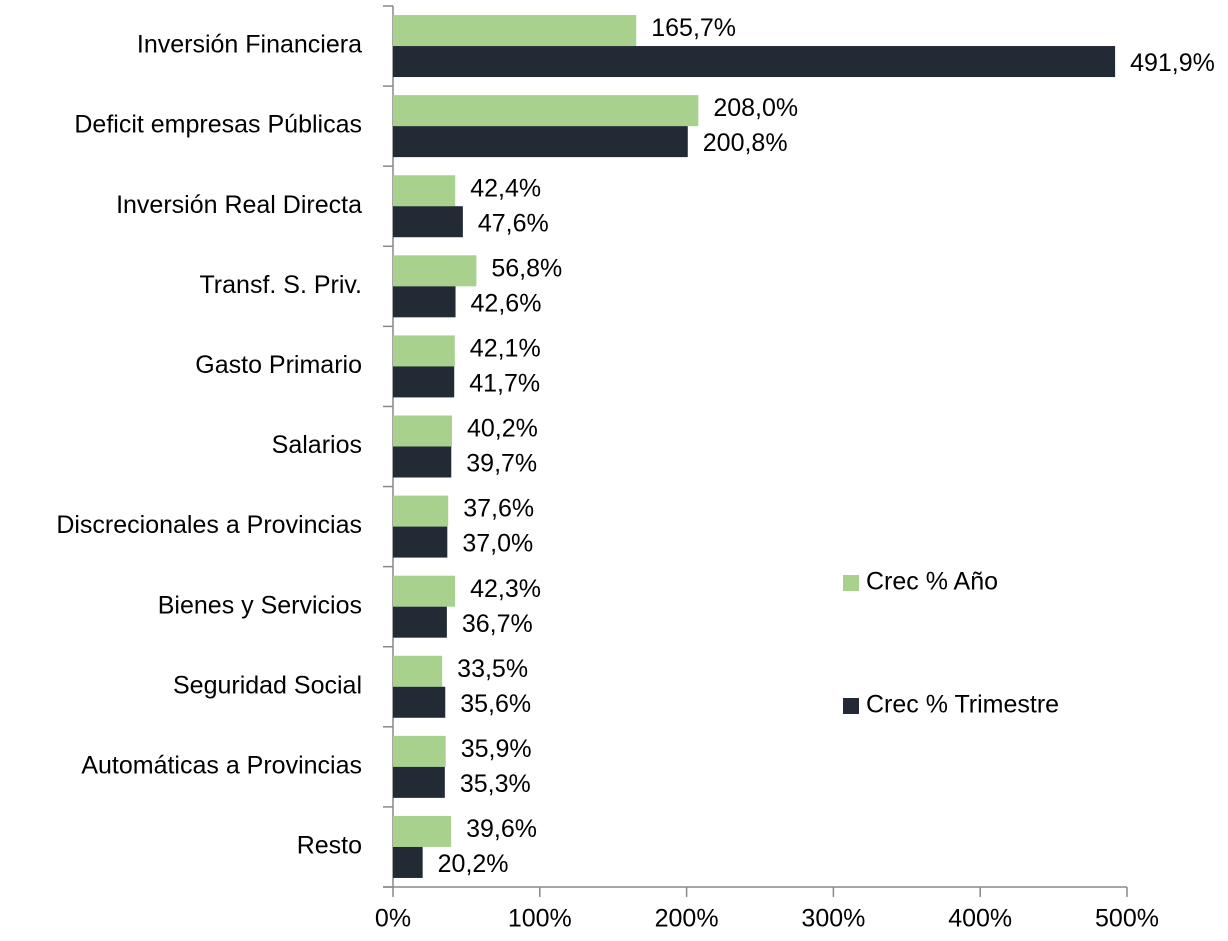  What do you see at coordinates (498, 509) in the screenshot?
I see `value-label: 37,6%` at bounding box center [498, 509].